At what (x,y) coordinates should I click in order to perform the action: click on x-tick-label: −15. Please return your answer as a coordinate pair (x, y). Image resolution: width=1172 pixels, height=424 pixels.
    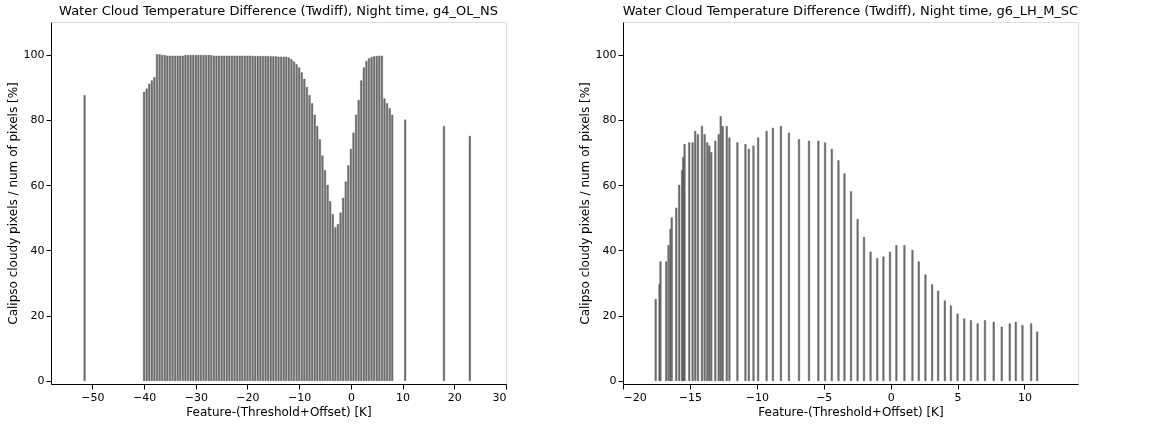
    Looking at the image, I should click on (690, 397).